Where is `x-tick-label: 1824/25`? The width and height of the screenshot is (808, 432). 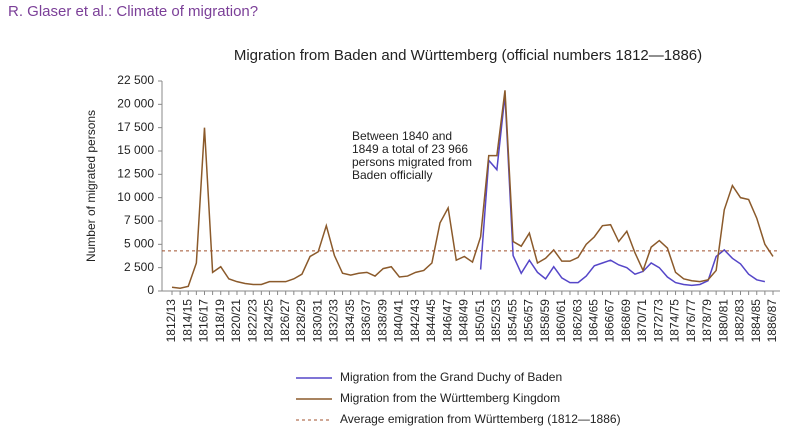
x-tick-label: 1824/25 is located at coordinates (269, 321).